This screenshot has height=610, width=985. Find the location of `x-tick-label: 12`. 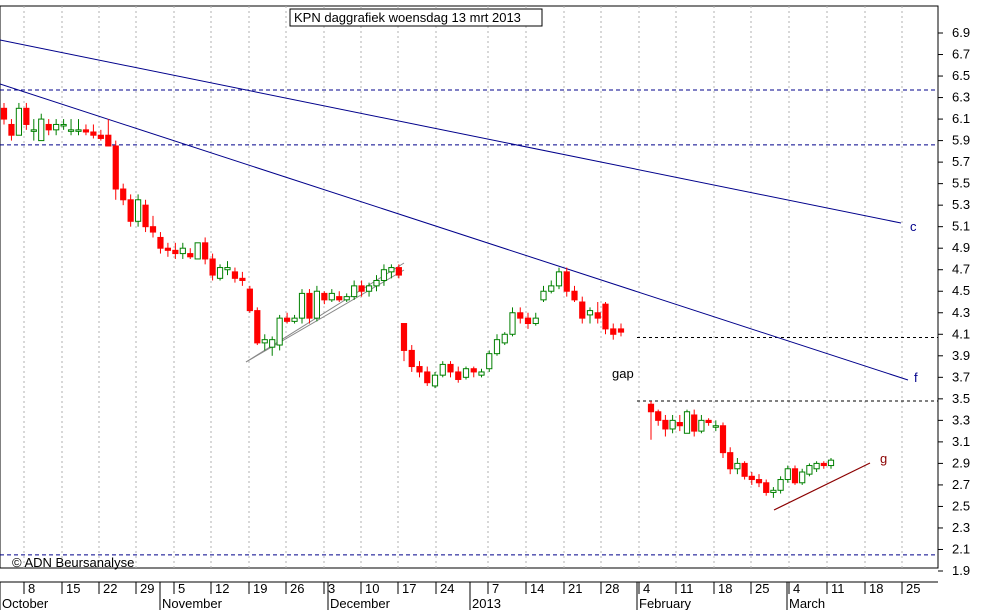

x-tick-label: 12 is located at coordinates (222, 588).